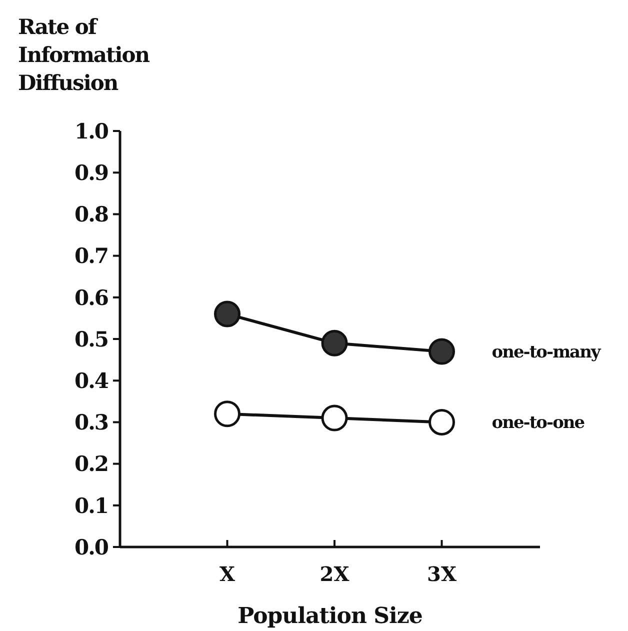 The width and height of the screenshot is (628, 631). What do you see at coordinates (91, 255) in the screenshot?
I see `y-tick-label: 0.7` at bounding box center [91, 255].